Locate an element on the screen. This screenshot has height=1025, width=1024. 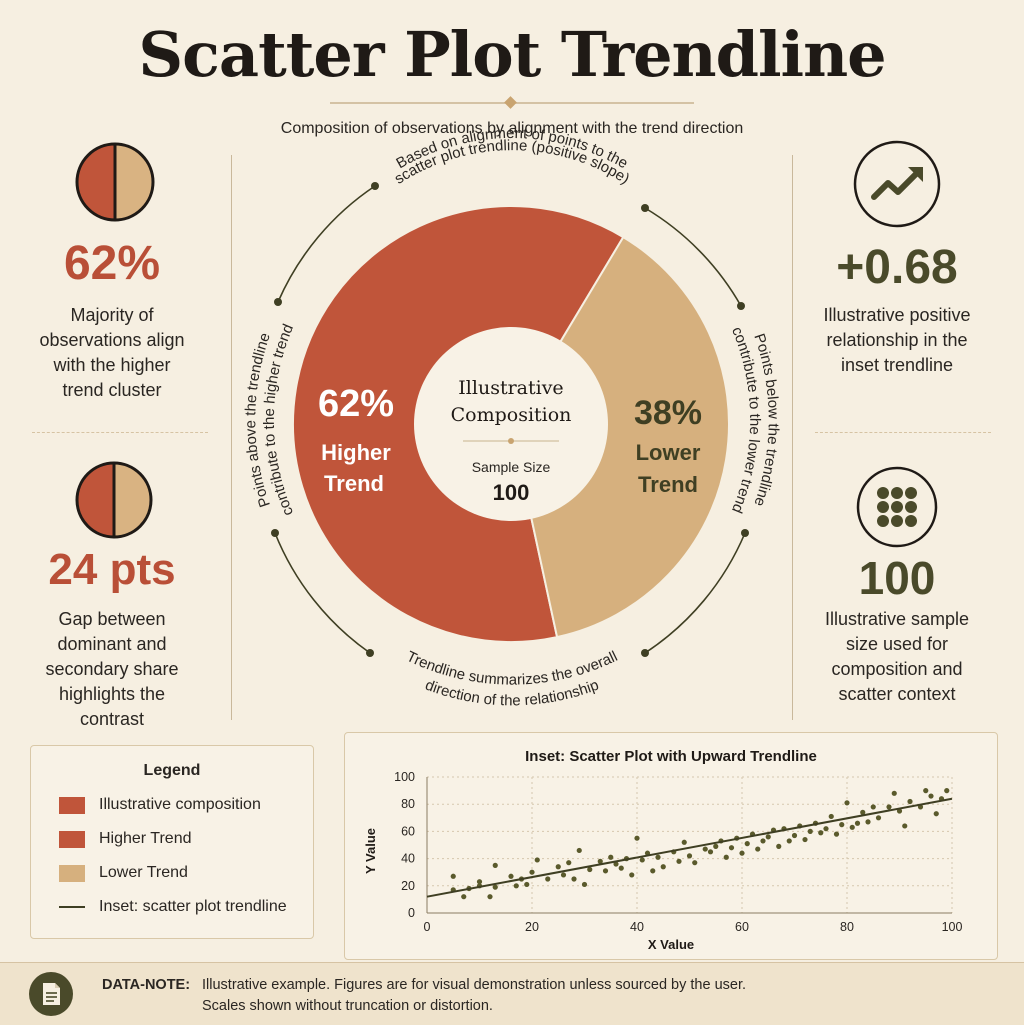
slice-label-lower-name-1: Lower is located at coordinates (668, 452).